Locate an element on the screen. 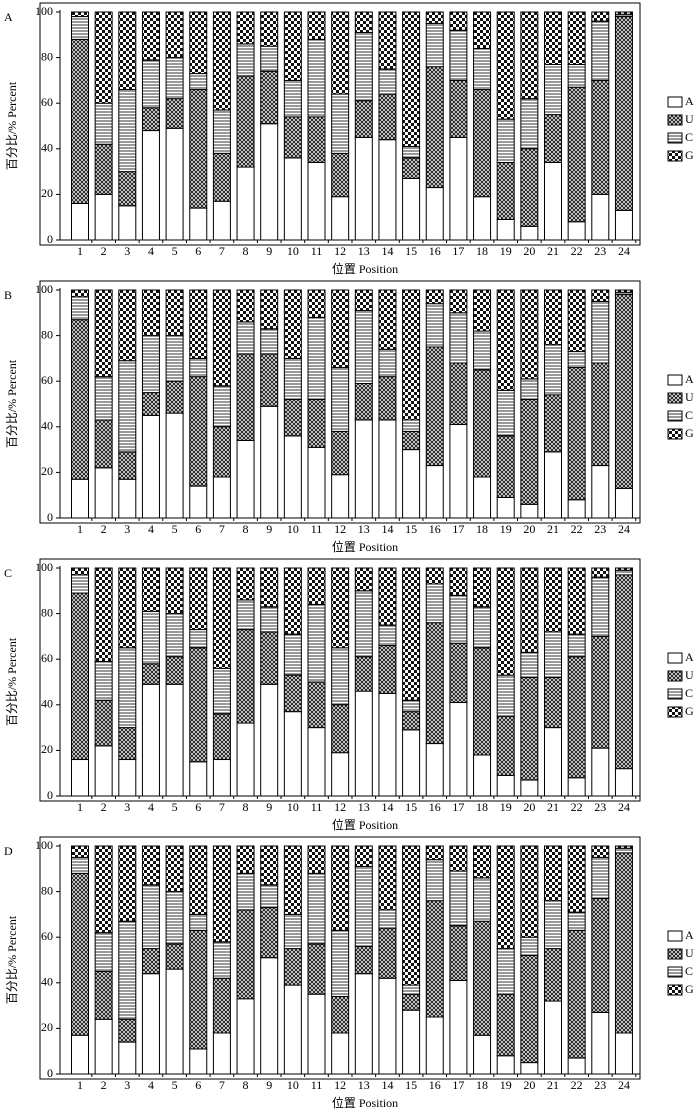 Image resolution: width=700 pixels, height=1117 pixels. x-tick-label: 4 is located at coordinates (151, 251).